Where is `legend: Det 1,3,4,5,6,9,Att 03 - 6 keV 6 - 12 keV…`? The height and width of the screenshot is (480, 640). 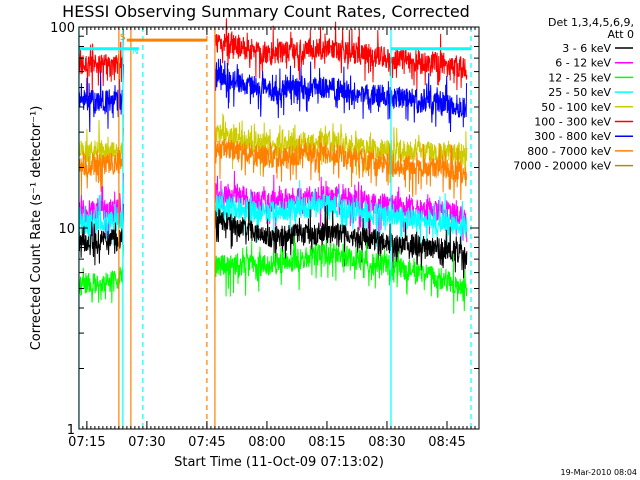 legend: Det 1,3,4,5,6,9,Att 03 - 6 keV 6 - 12 keV… is located at coordinates (573, 94).